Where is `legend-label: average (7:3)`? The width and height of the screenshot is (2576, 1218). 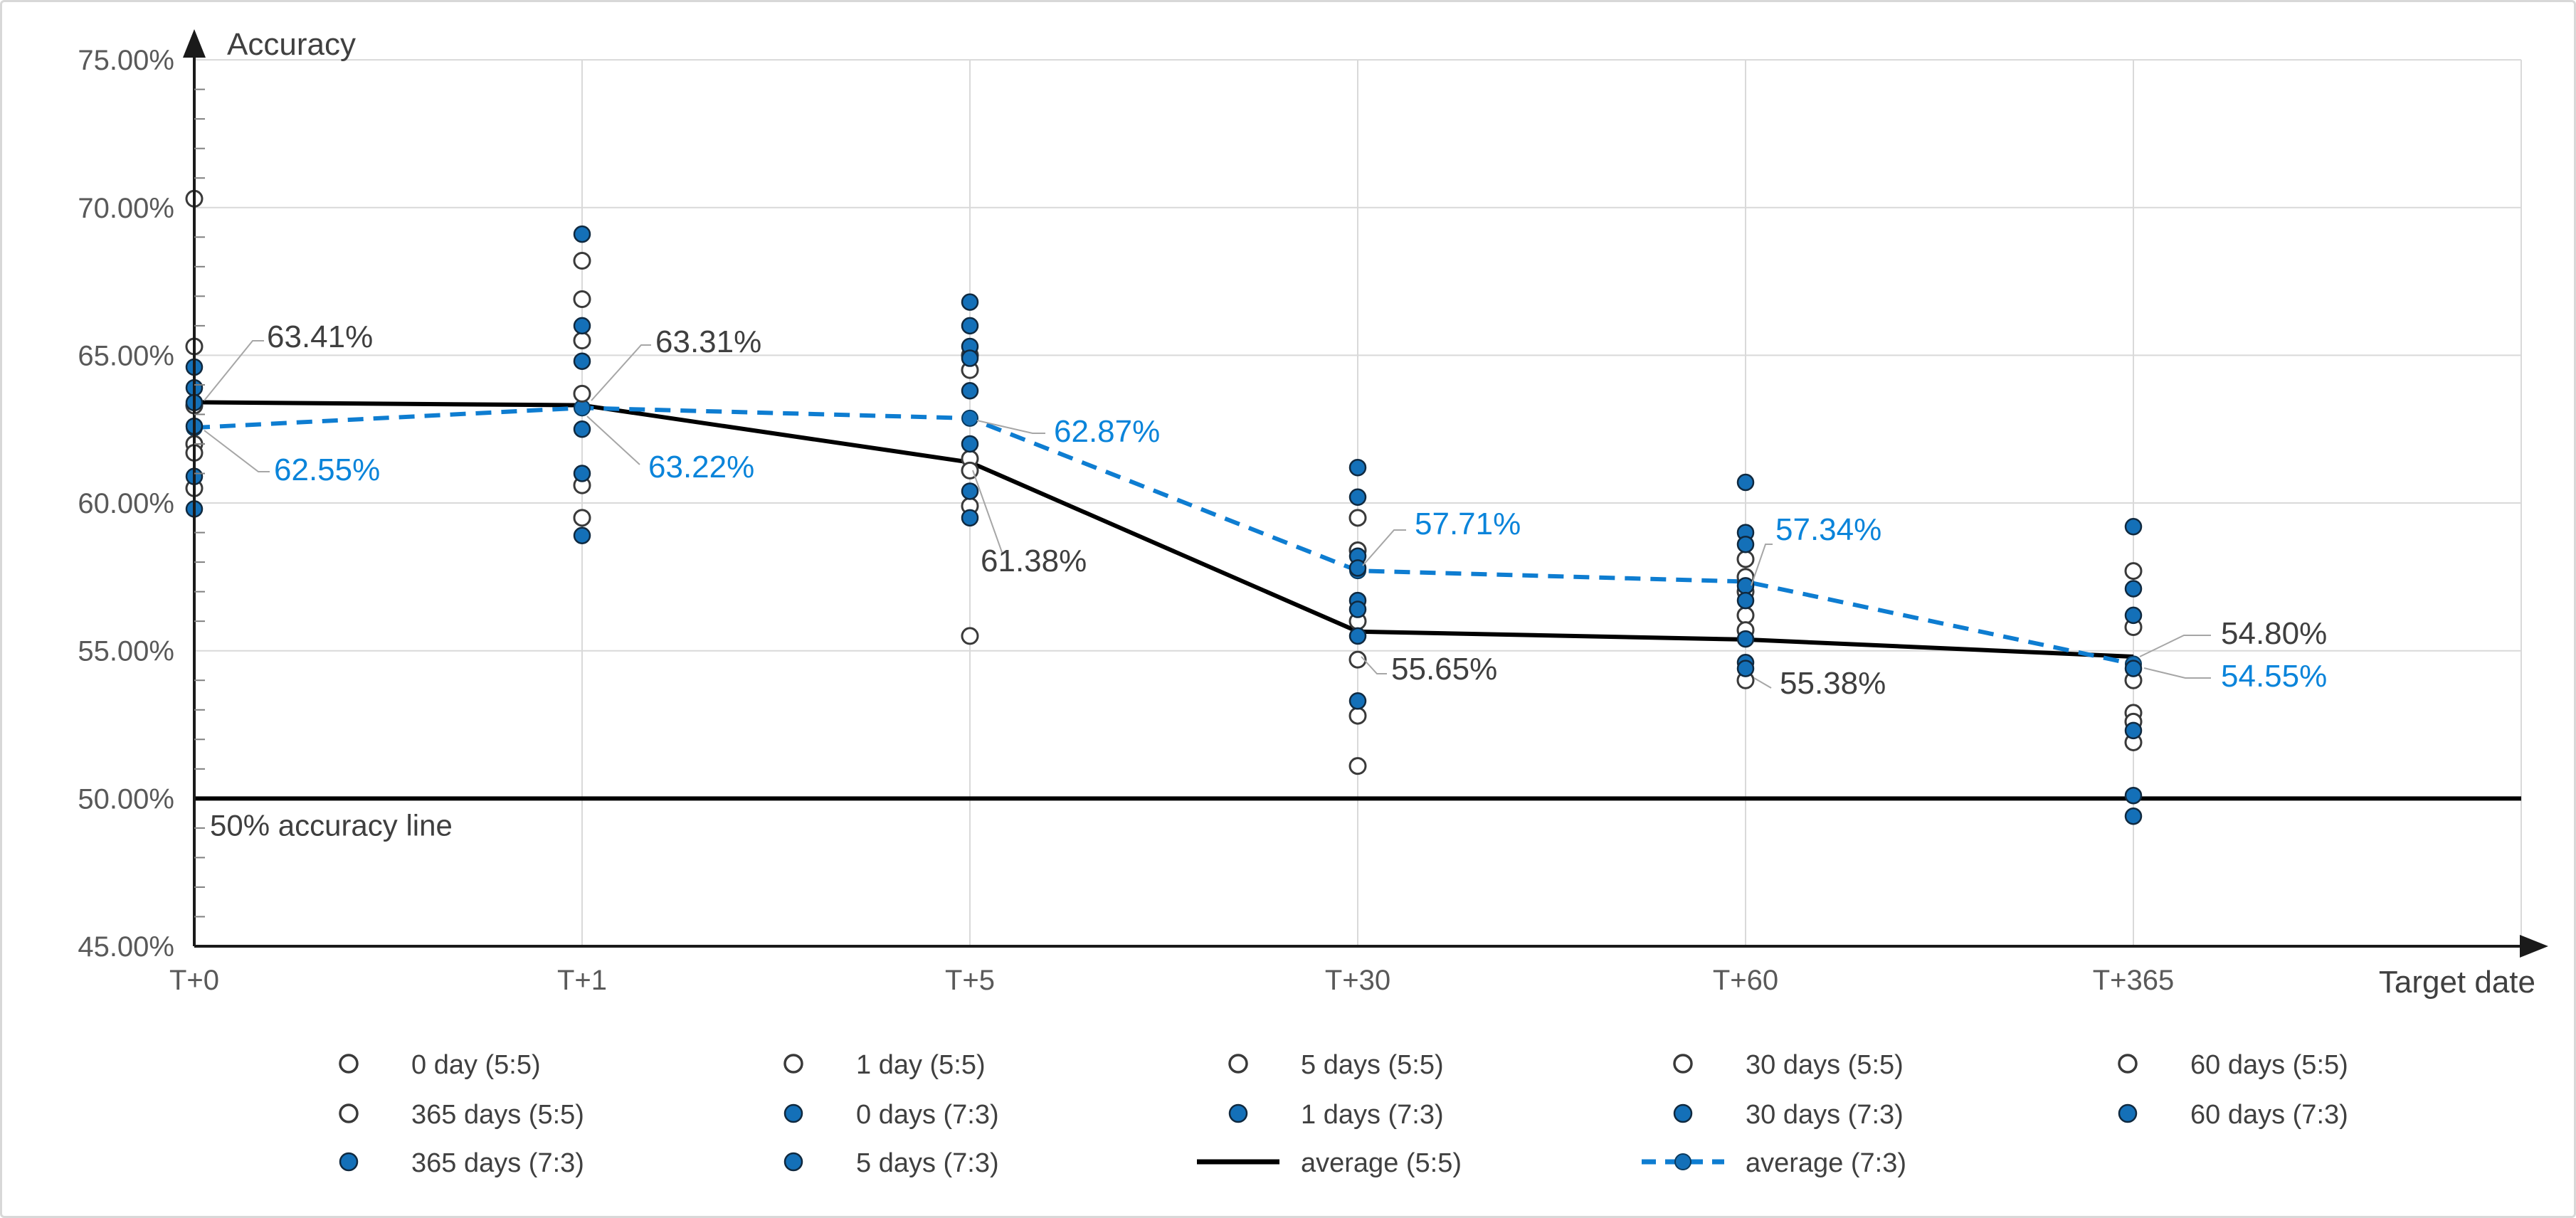 legend-label: average (7:3) is located at coordinates (1826, 1163).